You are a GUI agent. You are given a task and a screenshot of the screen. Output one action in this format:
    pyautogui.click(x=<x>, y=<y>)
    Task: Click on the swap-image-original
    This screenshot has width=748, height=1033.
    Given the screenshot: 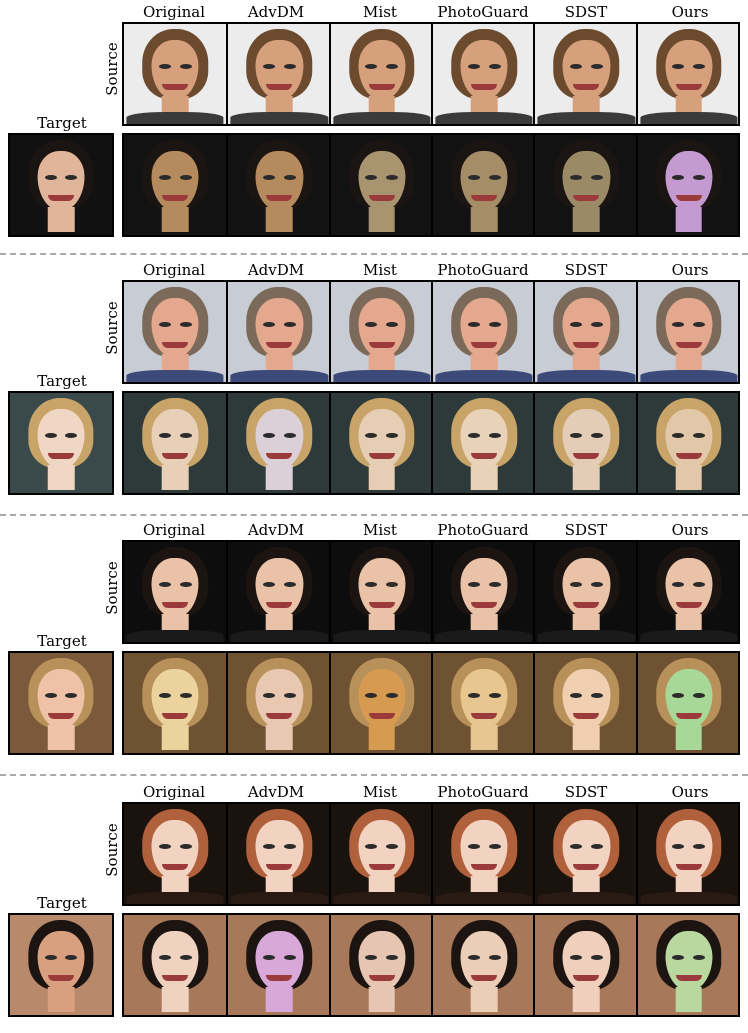 What is the action you would take?
    pyautogui.click(x=175, y=443)
    